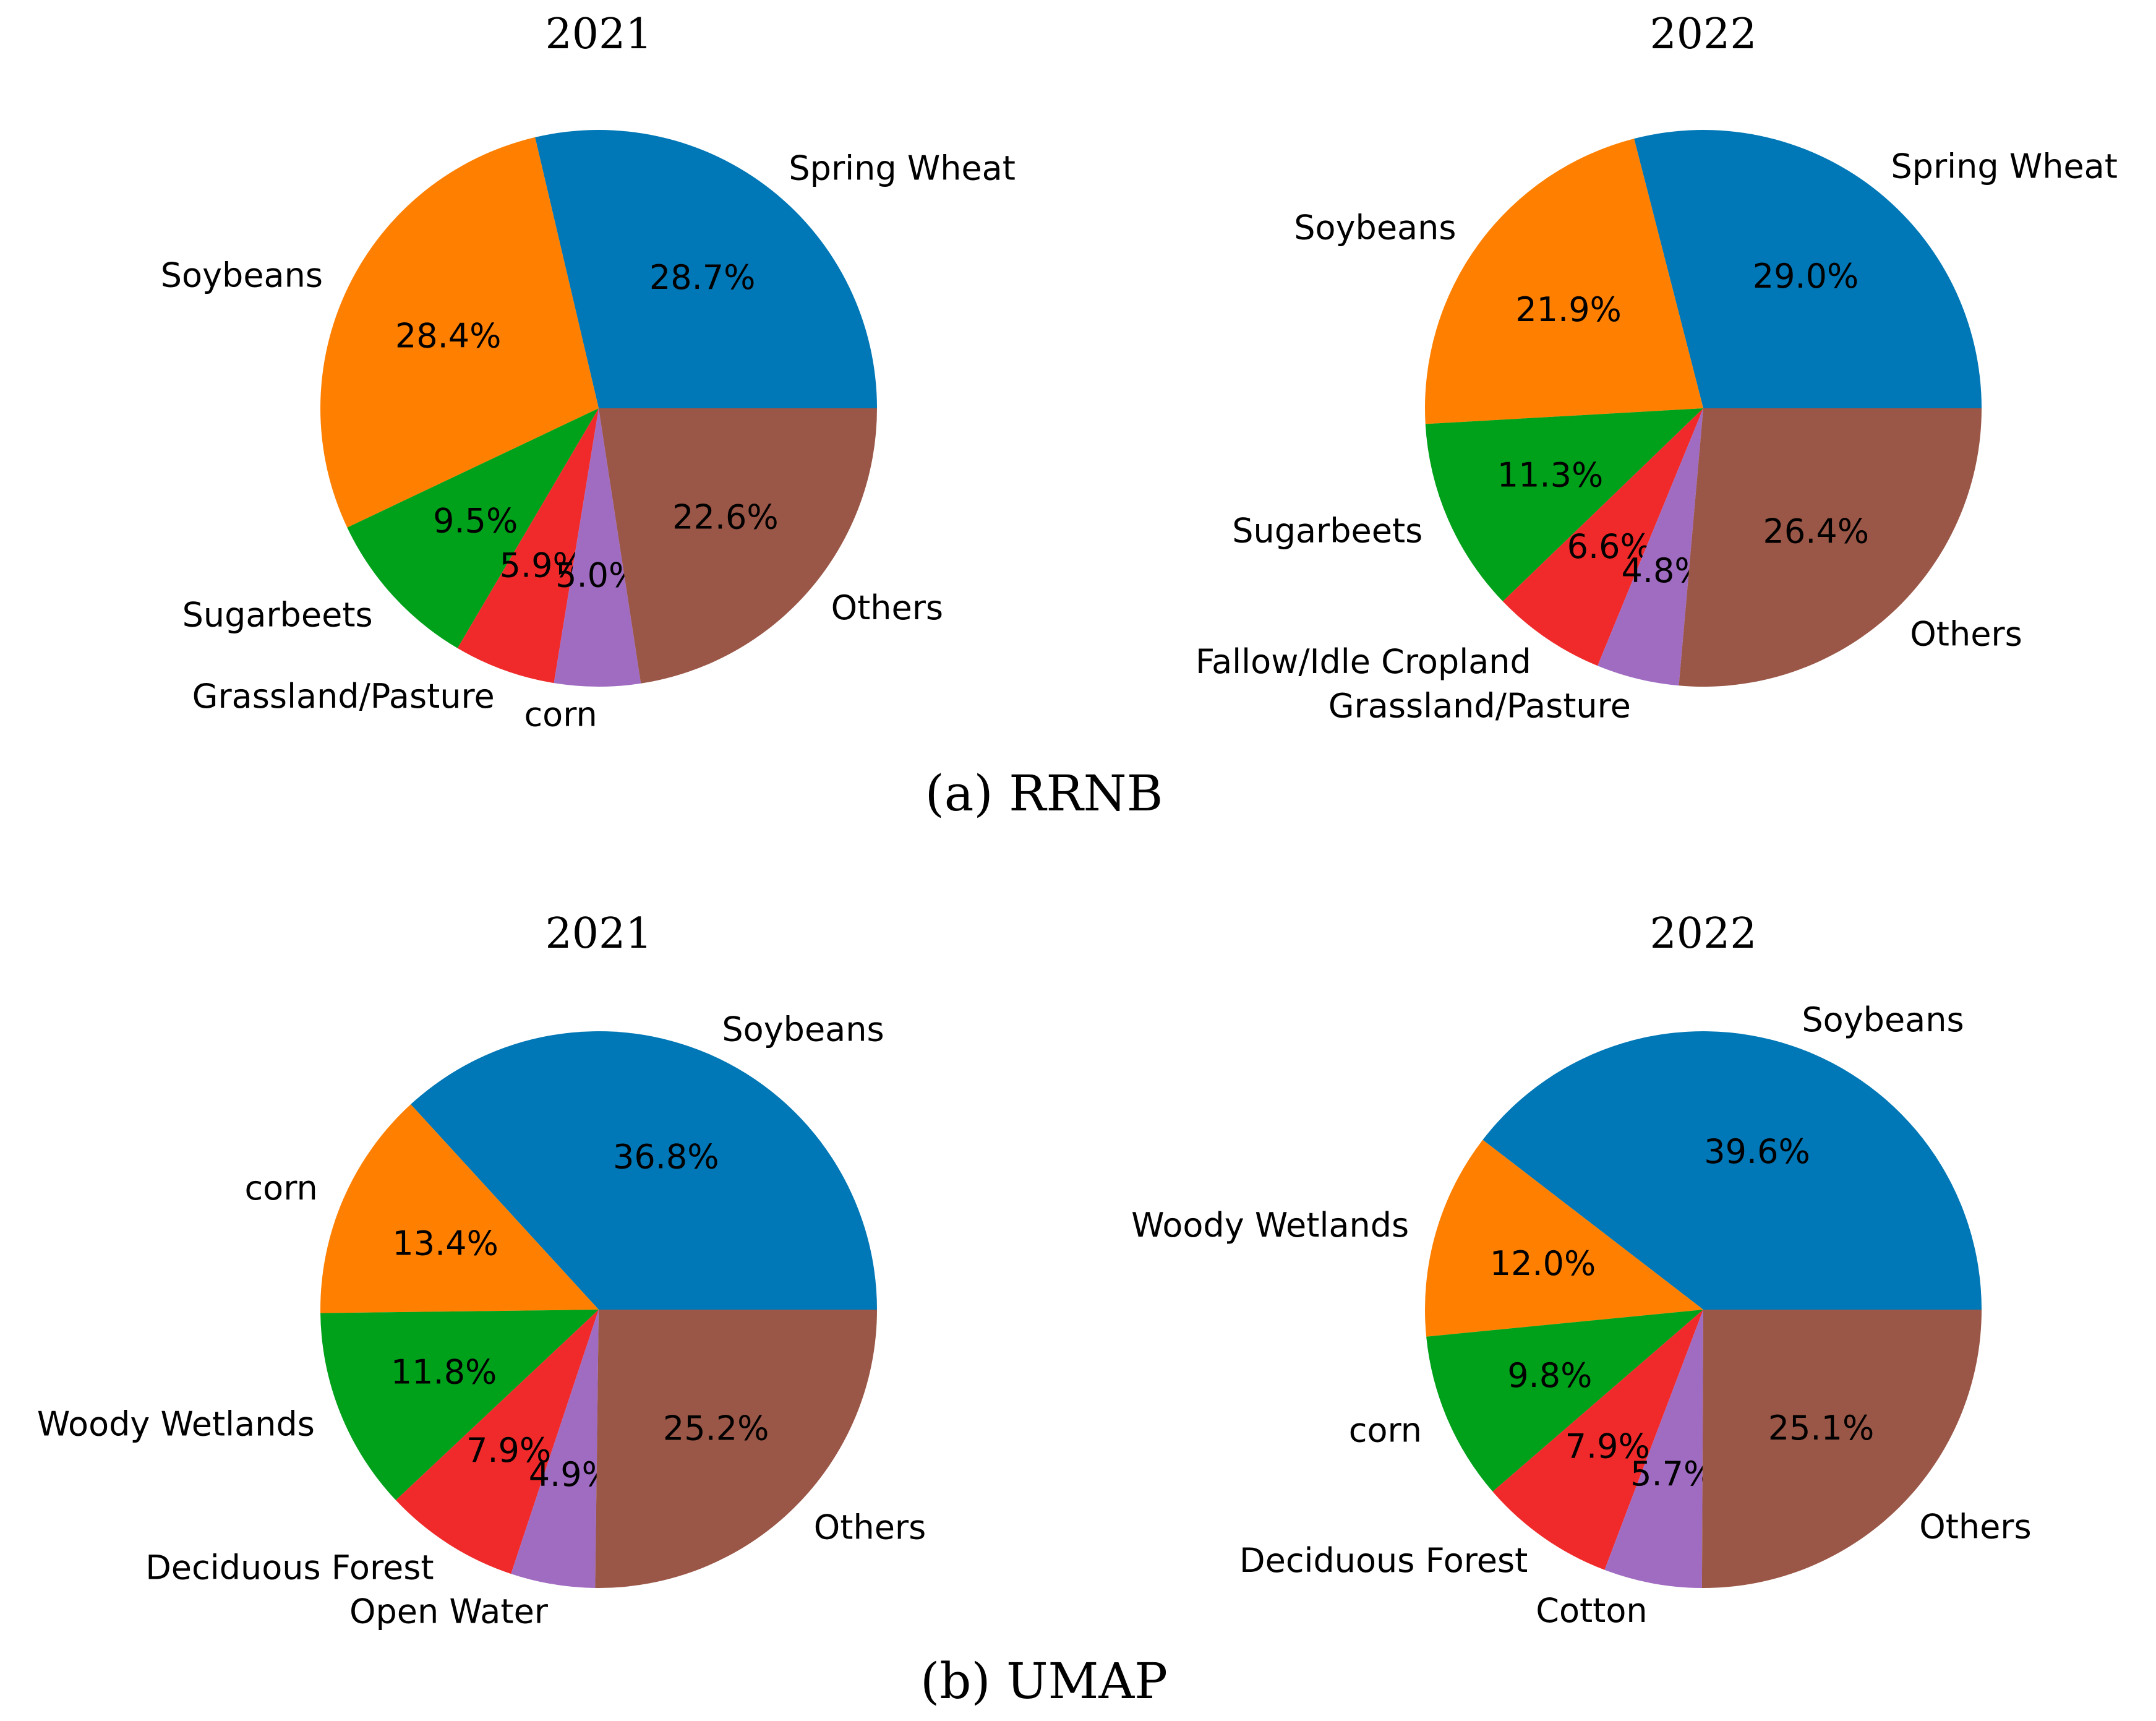 The height and width of the screenshot is (1721, 2156). I want to click on pie-slice-fallow-idle-cropland, so click(1602, 537).